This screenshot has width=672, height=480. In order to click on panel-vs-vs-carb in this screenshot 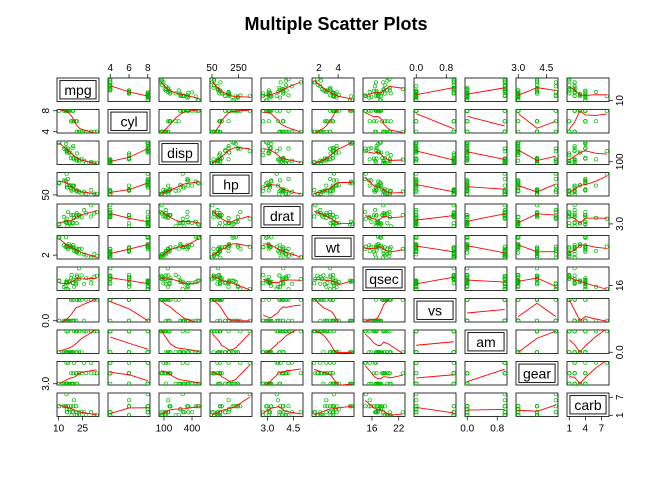, I will do `click(588, 310)`.